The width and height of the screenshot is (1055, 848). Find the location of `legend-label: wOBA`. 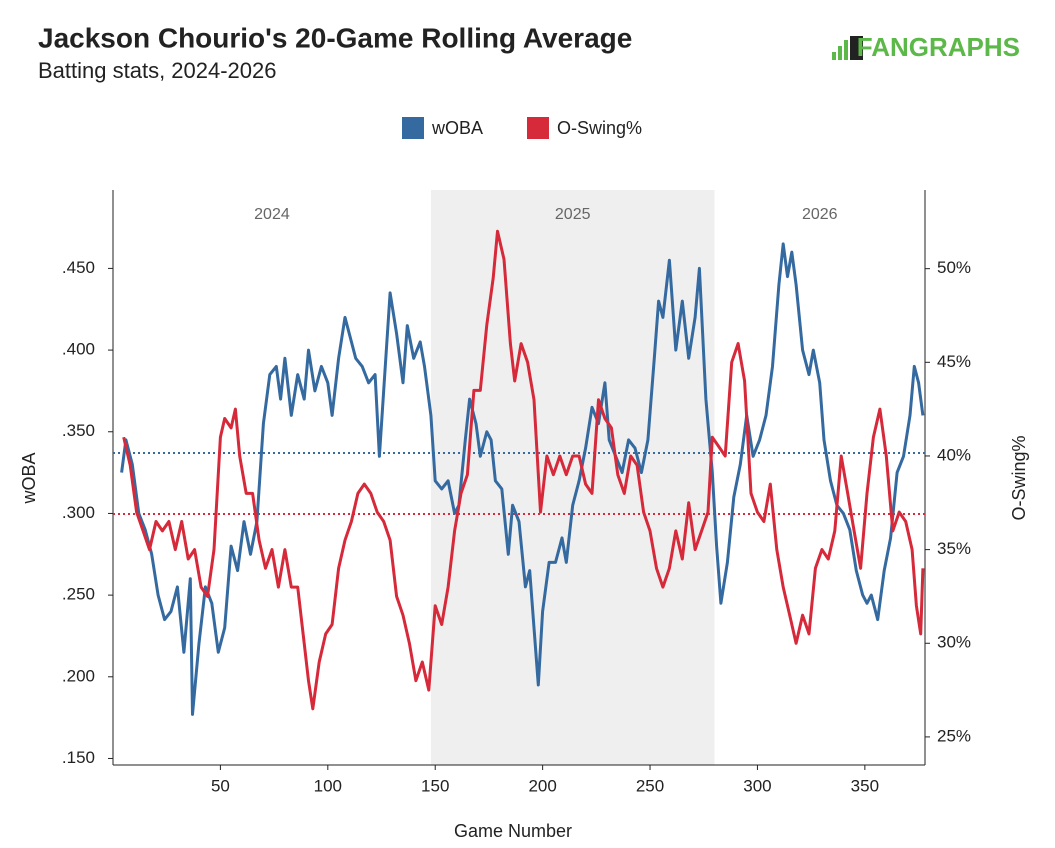

legend-label: wOBA is located at coordinates (457, 128).